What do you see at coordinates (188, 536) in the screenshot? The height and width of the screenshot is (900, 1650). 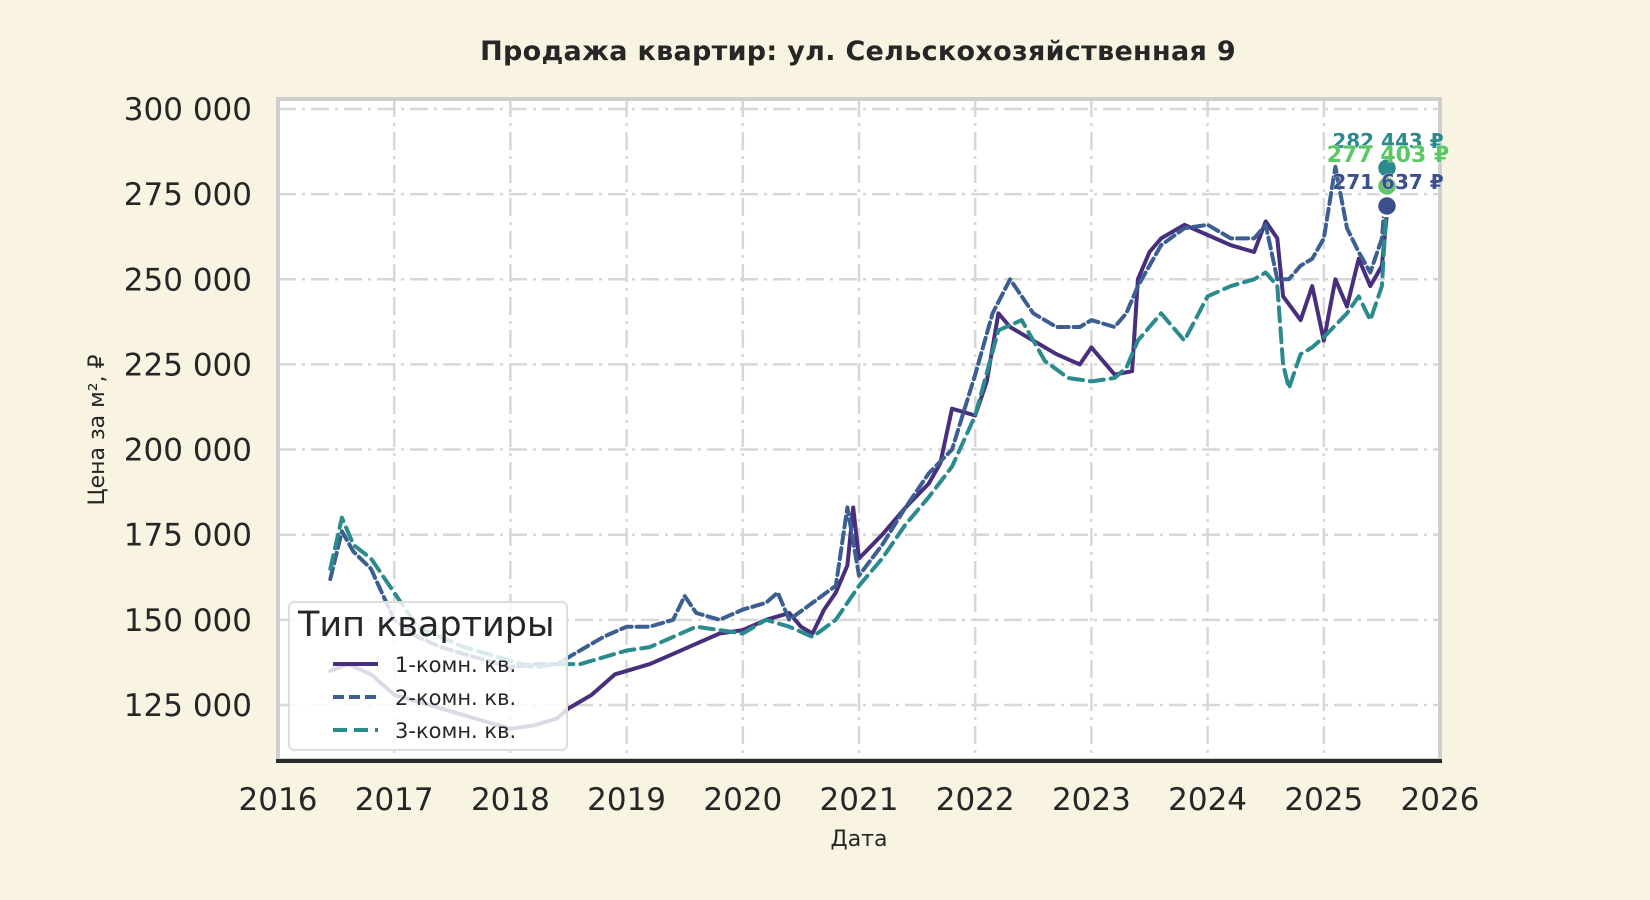 I see `y-tick-label: 175 000` at bounding box center [188, 536].